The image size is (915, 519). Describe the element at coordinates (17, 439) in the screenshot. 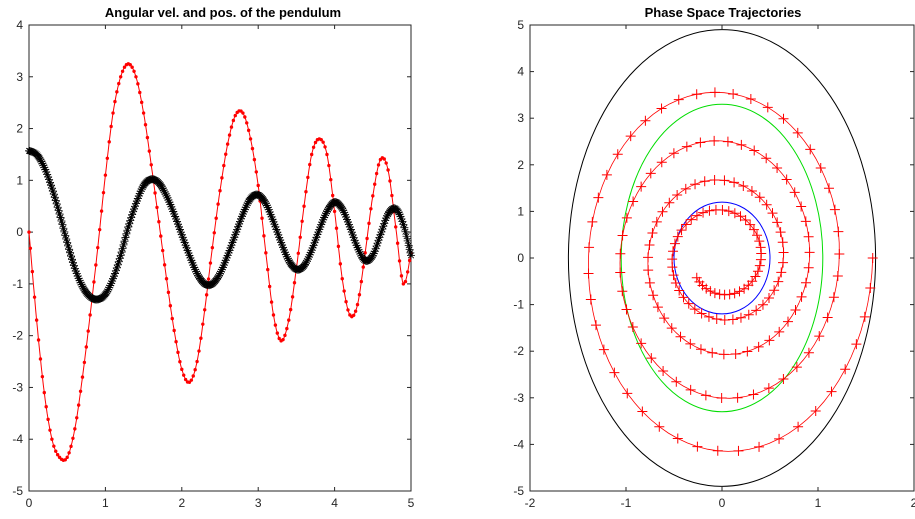

I see `y-tick-label: -4` at that location.